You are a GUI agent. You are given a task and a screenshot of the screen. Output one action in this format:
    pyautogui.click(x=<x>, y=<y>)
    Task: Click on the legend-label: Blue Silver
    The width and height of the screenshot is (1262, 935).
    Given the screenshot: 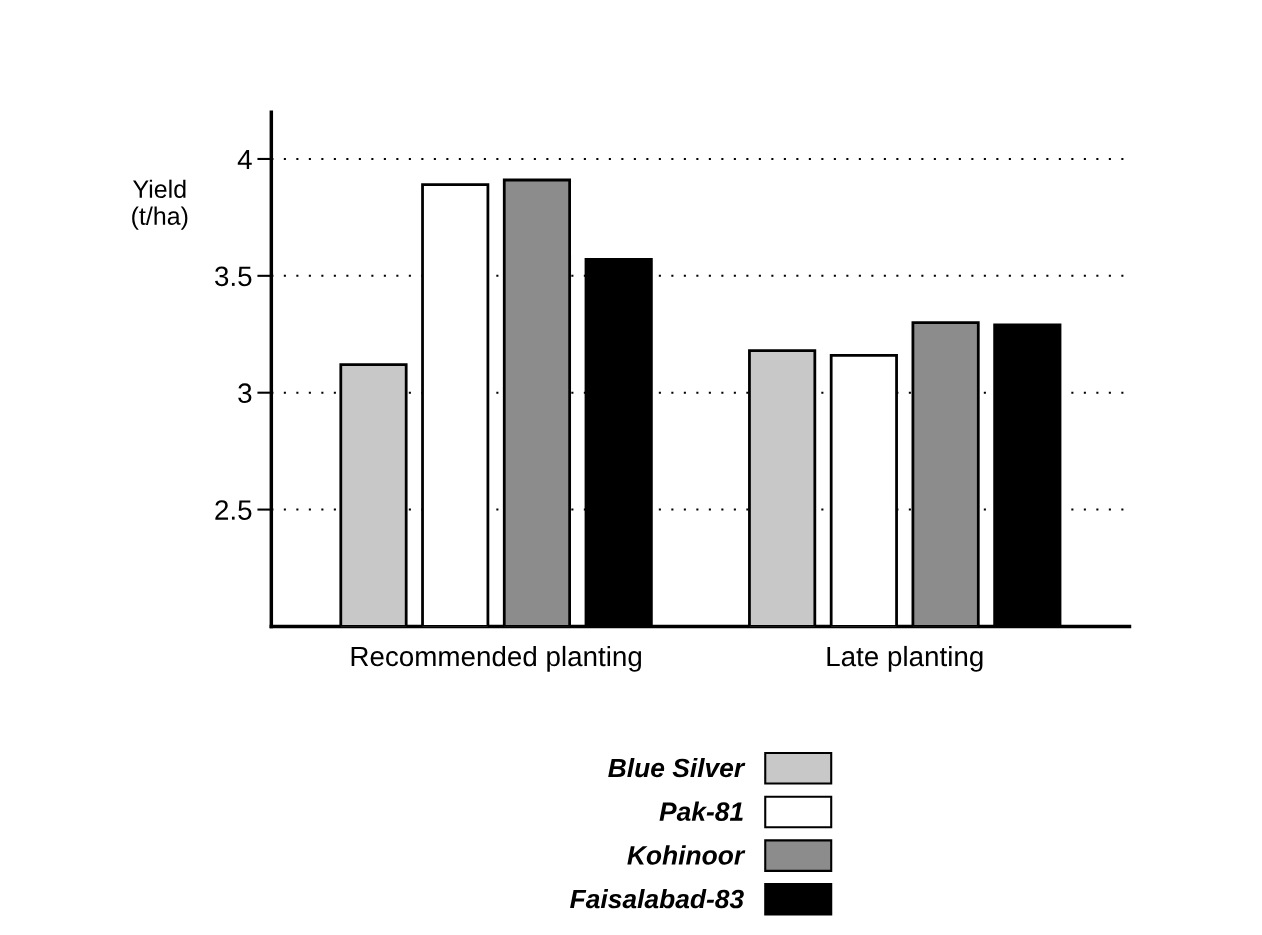 What is the action you would take?
    pyautogui.click(x=677, y=767)
    